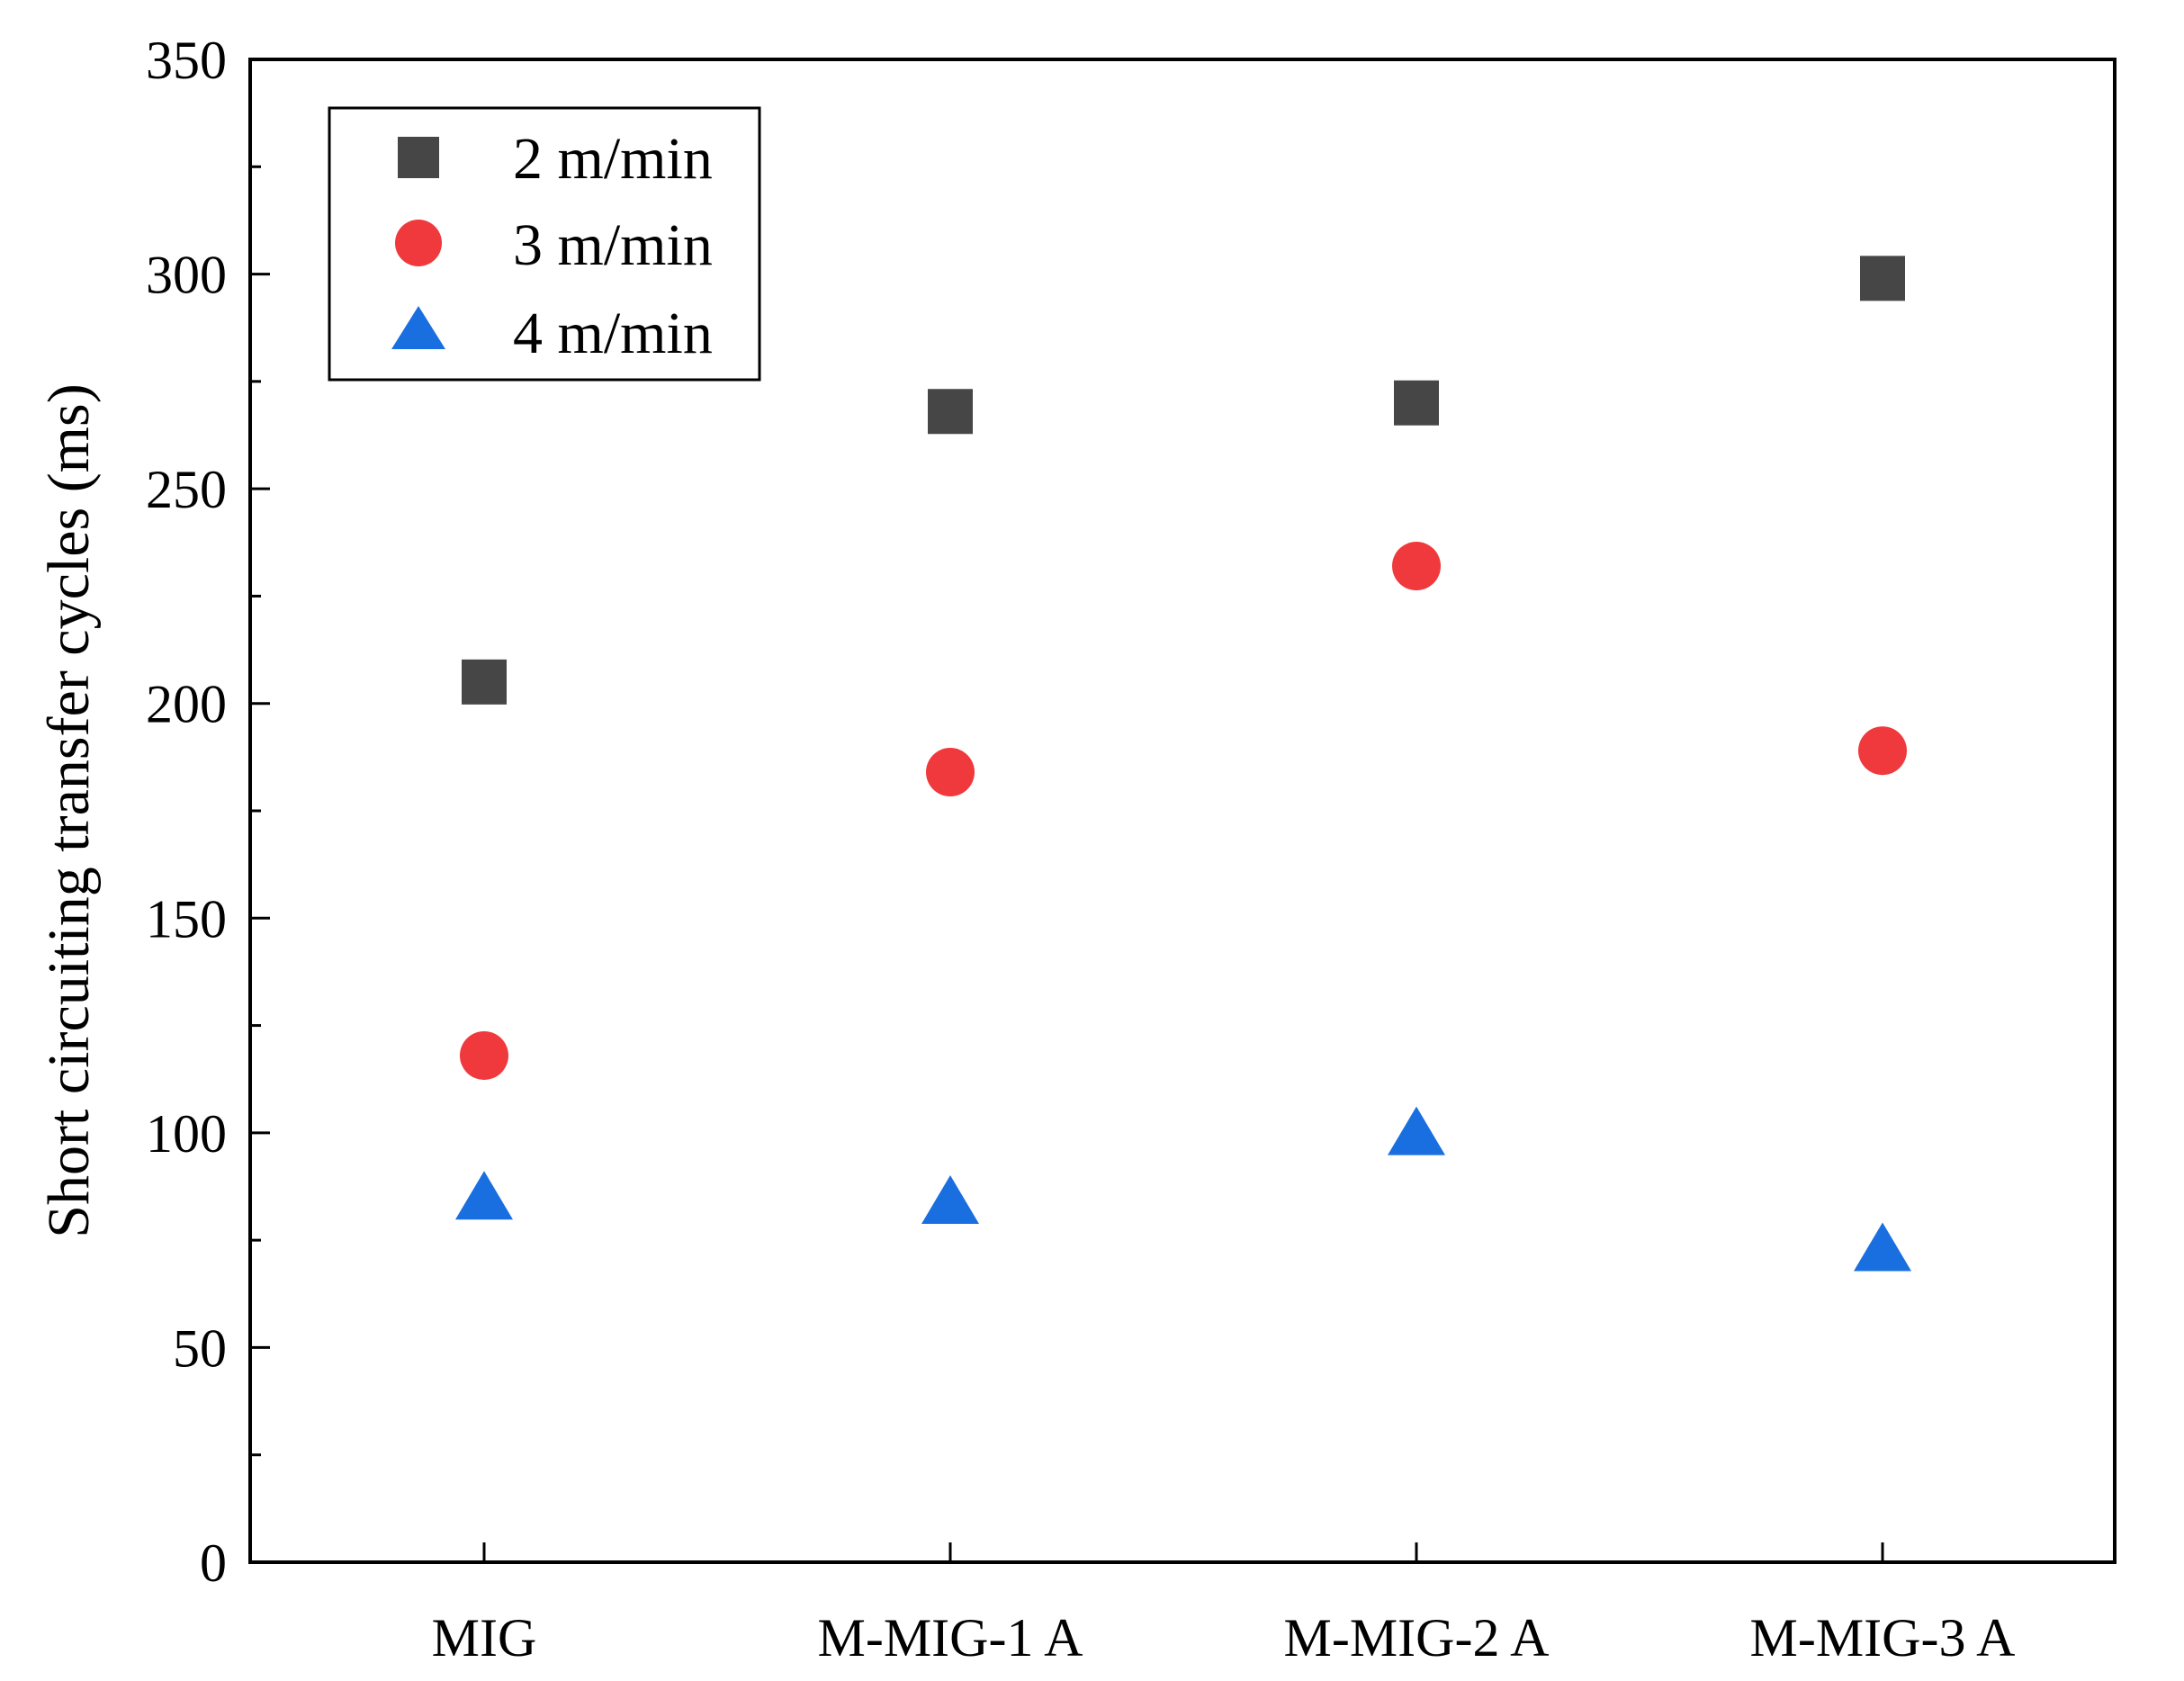 The height and width of the screenshot is (1681, 2184). Describe the element at coordinates (69, 810) in the screenshot. I see `y-axis-title: Short circuiting transfer cycles (ms)` at that location.